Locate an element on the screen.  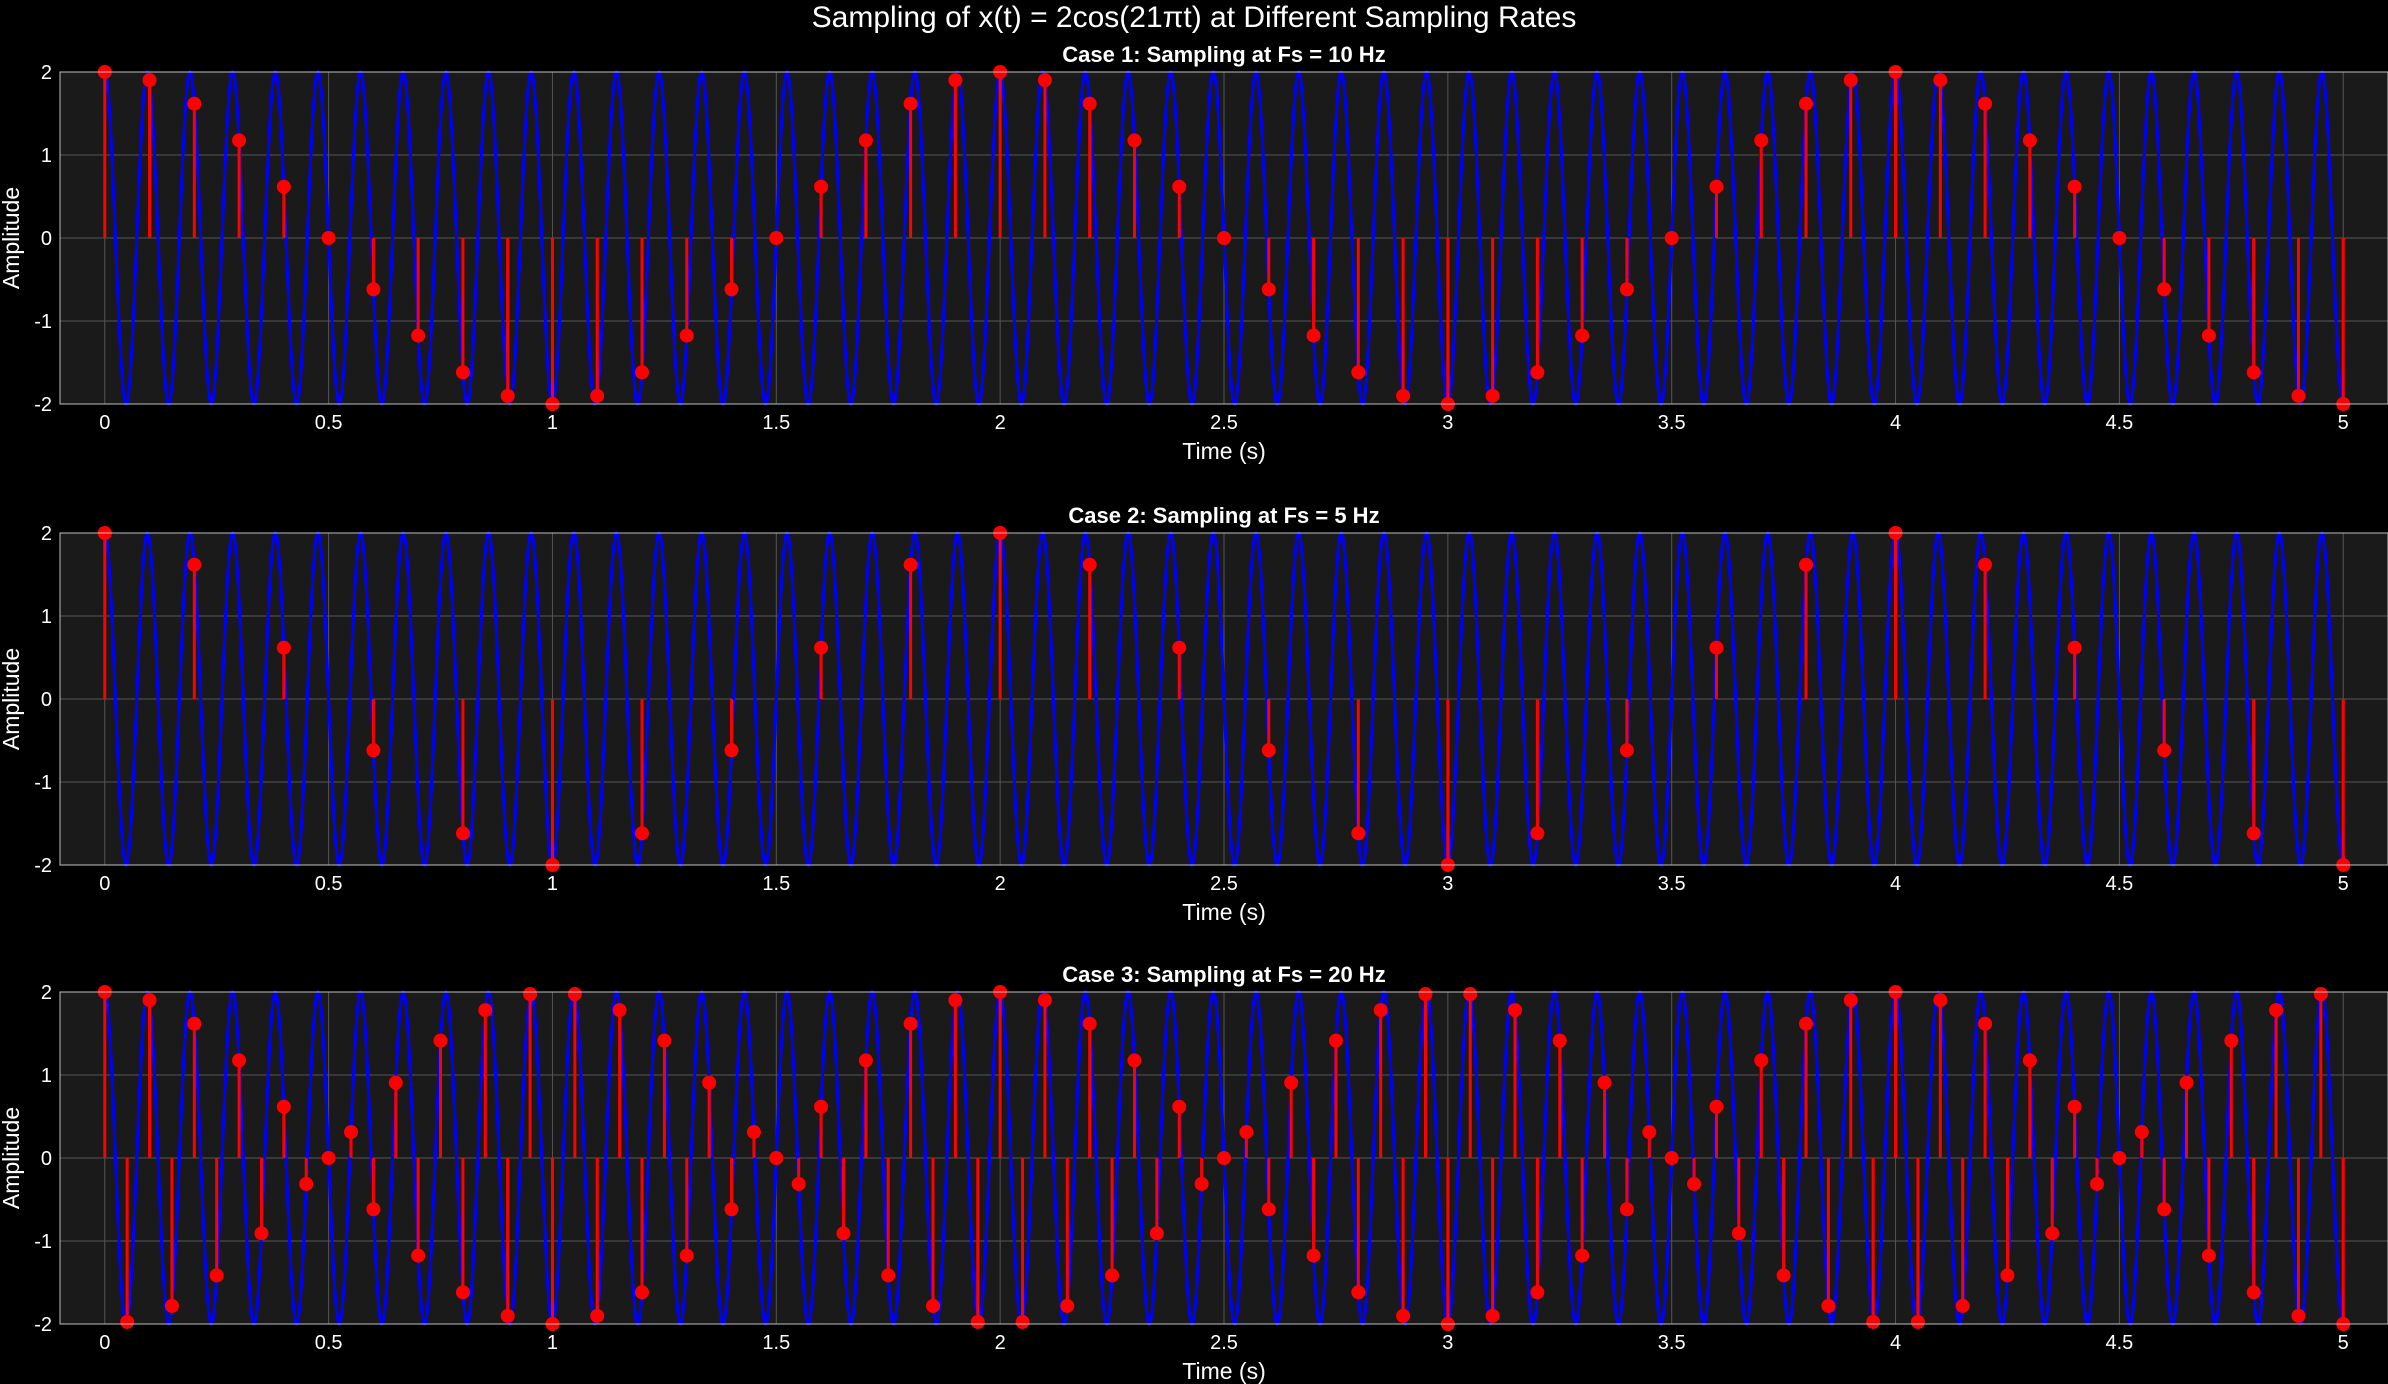
x-tick-label: 3 is located at coordinates (1447, 423).